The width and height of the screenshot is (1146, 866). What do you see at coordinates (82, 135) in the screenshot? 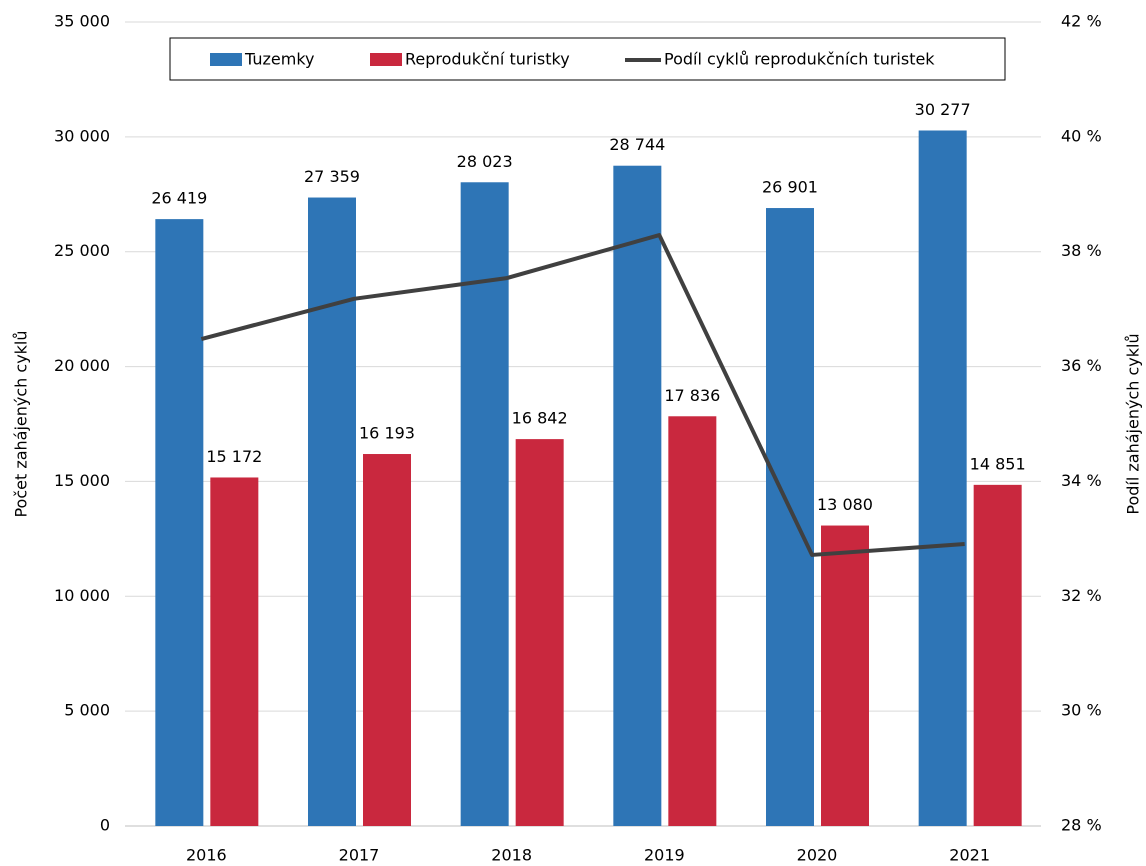
I see `y-tick-label: 30 000` at bounding box center [82, 135].